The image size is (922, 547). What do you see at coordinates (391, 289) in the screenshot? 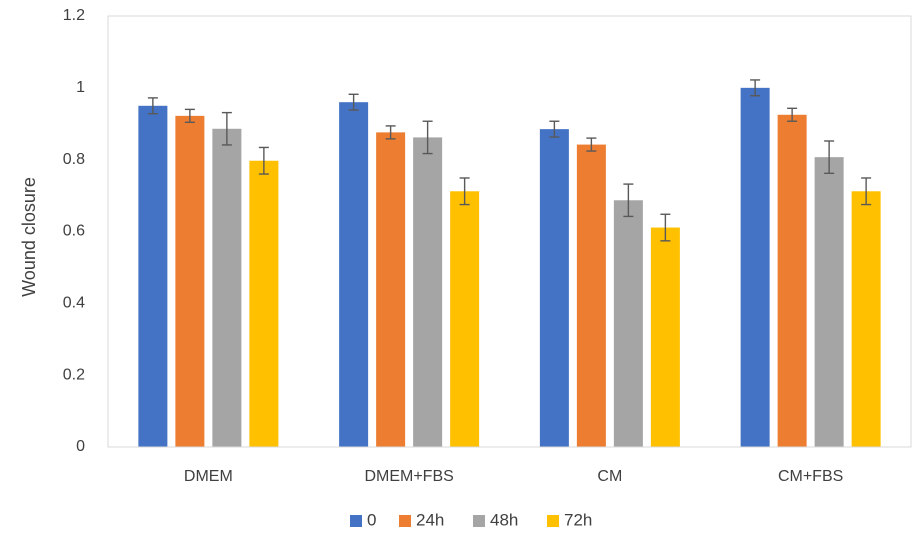
I see `bar-24h-DMEM+FBS` at bounding box center [391, 289].